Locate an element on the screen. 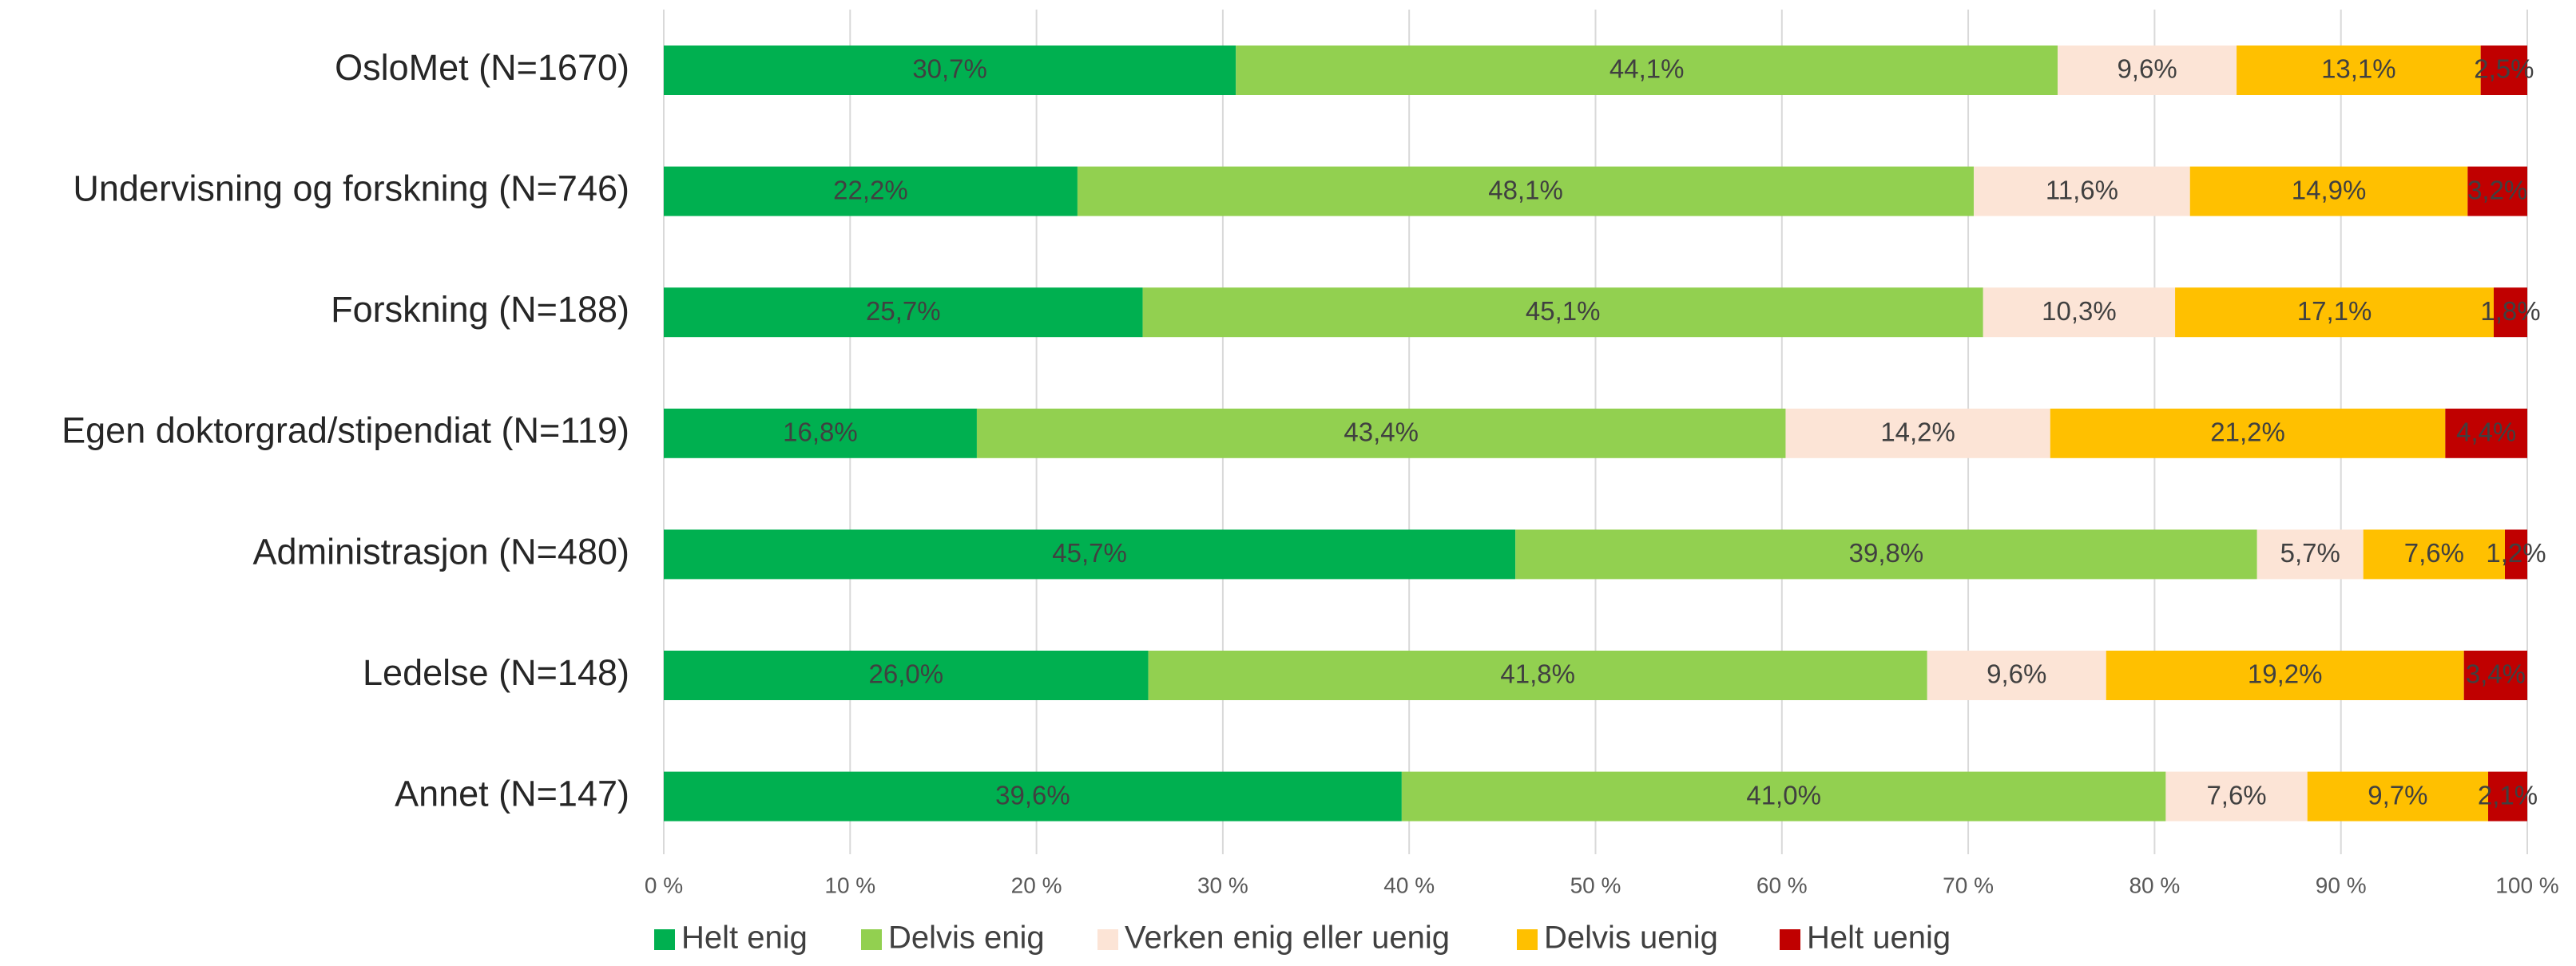  value-label: 16,8% is located at coordinates (821, 432).